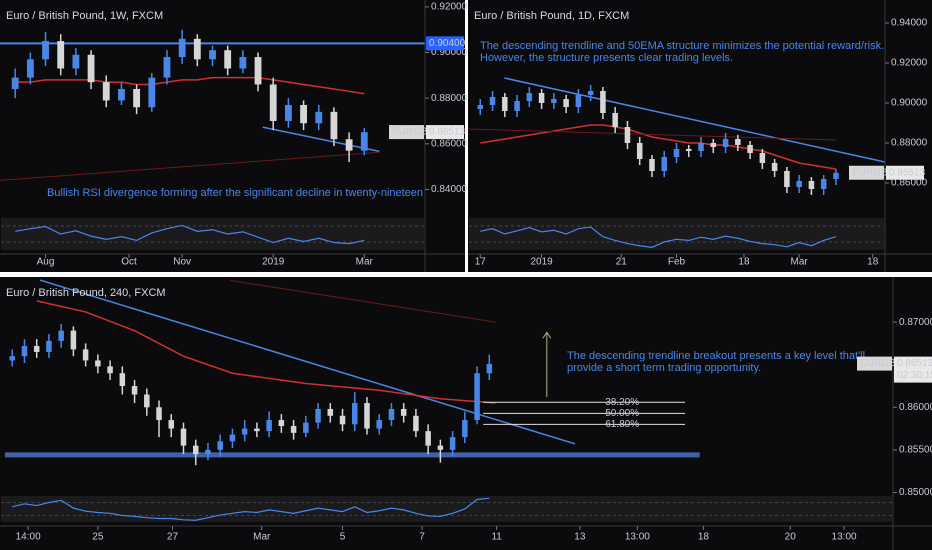 This screenshot has width=932, height=550. Describe the element at coordinates (909, 143) in the screenshot. I see `y-tick-label: 0.88000` at that location.